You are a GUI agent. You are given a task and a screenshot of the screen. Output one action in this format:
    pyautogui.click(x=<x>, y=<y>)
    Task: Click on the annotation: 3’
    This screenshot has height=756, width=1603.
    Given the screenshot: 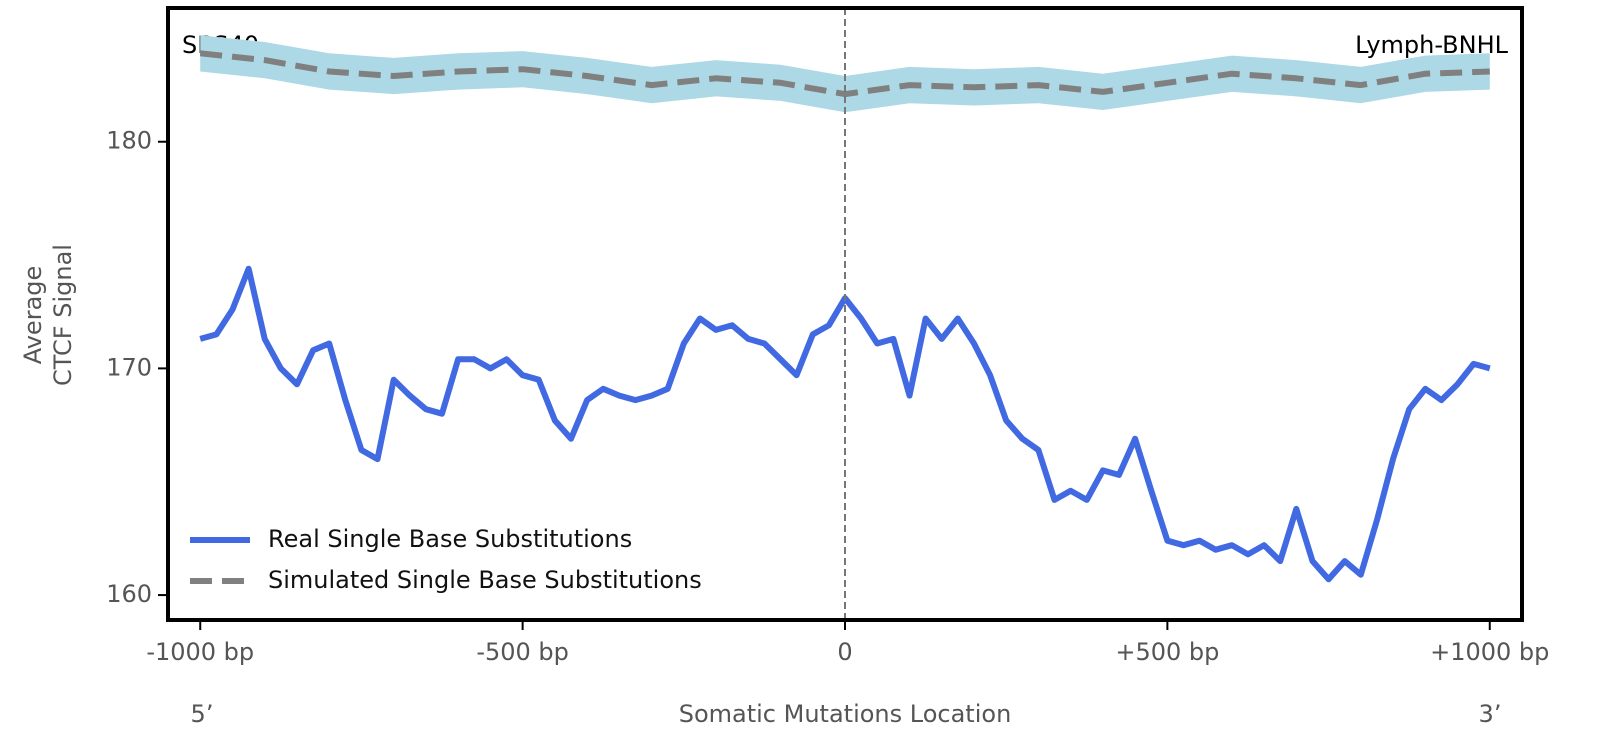 What is the action you would take?
    pyautogui.click(x=1490, y=714)
    